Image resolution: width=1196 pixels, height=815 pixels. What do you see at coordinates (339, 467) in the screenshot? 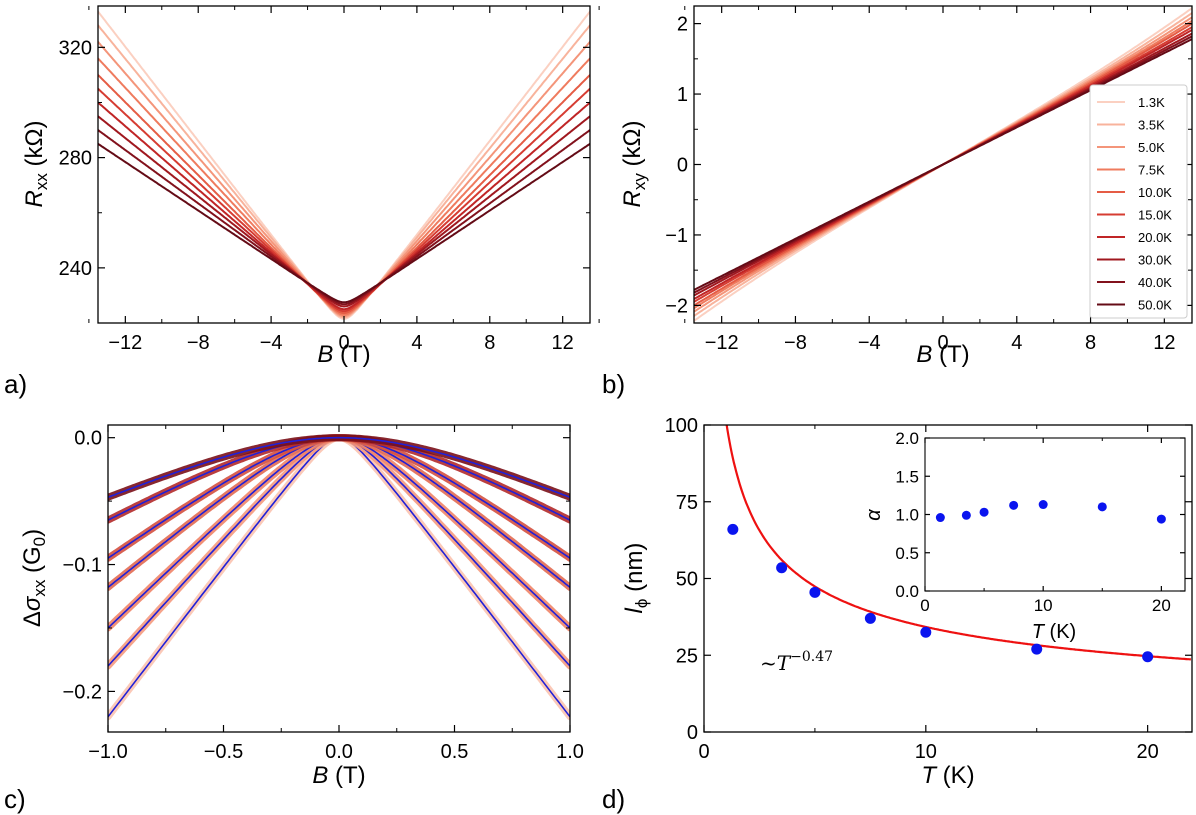
I see `fit-curve-20.0K` at bounding box center [339, 467].